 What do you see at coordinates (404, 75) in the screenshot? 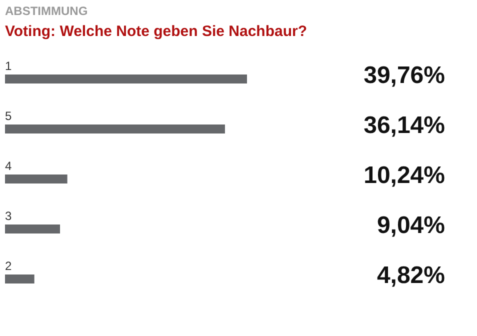
I see `data-label: 39,76%` at bounding box center [404, 75].